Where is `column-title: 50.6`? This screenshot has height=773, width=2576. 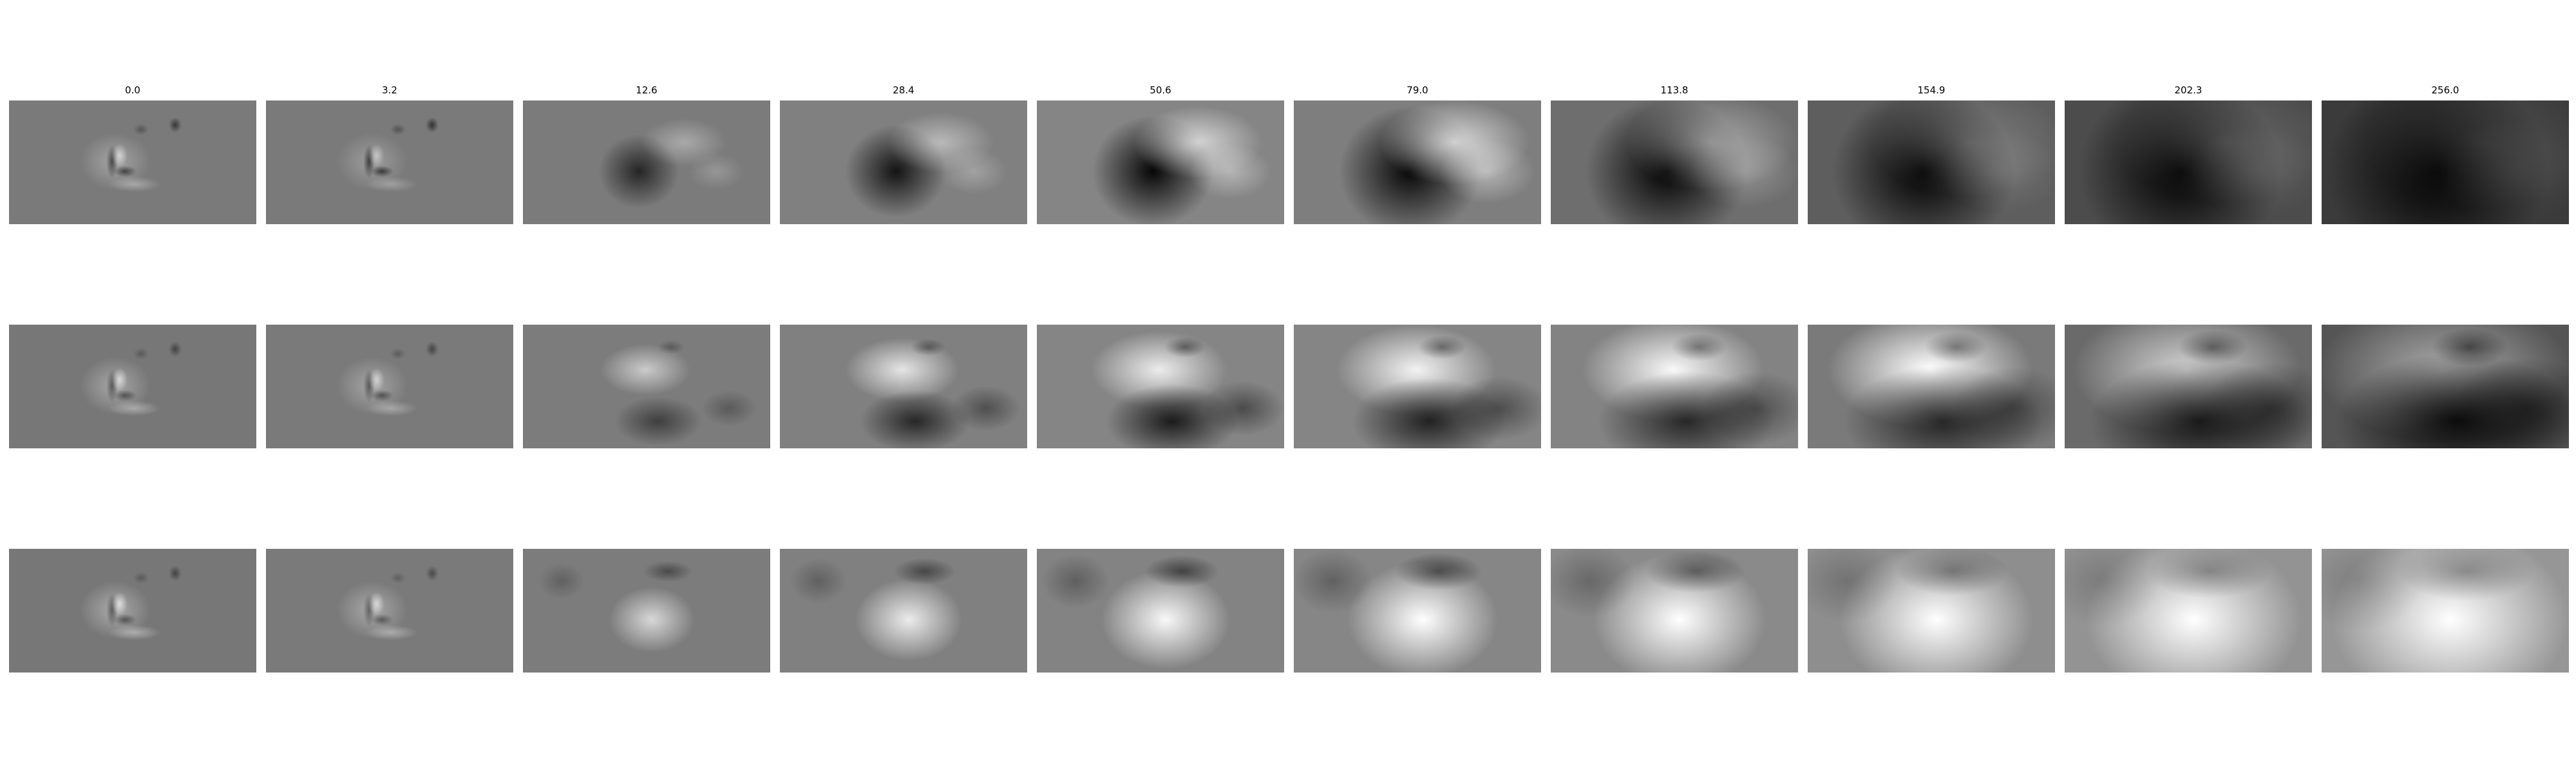
column-title: 50.6 is located at coordinates (1160, 90).